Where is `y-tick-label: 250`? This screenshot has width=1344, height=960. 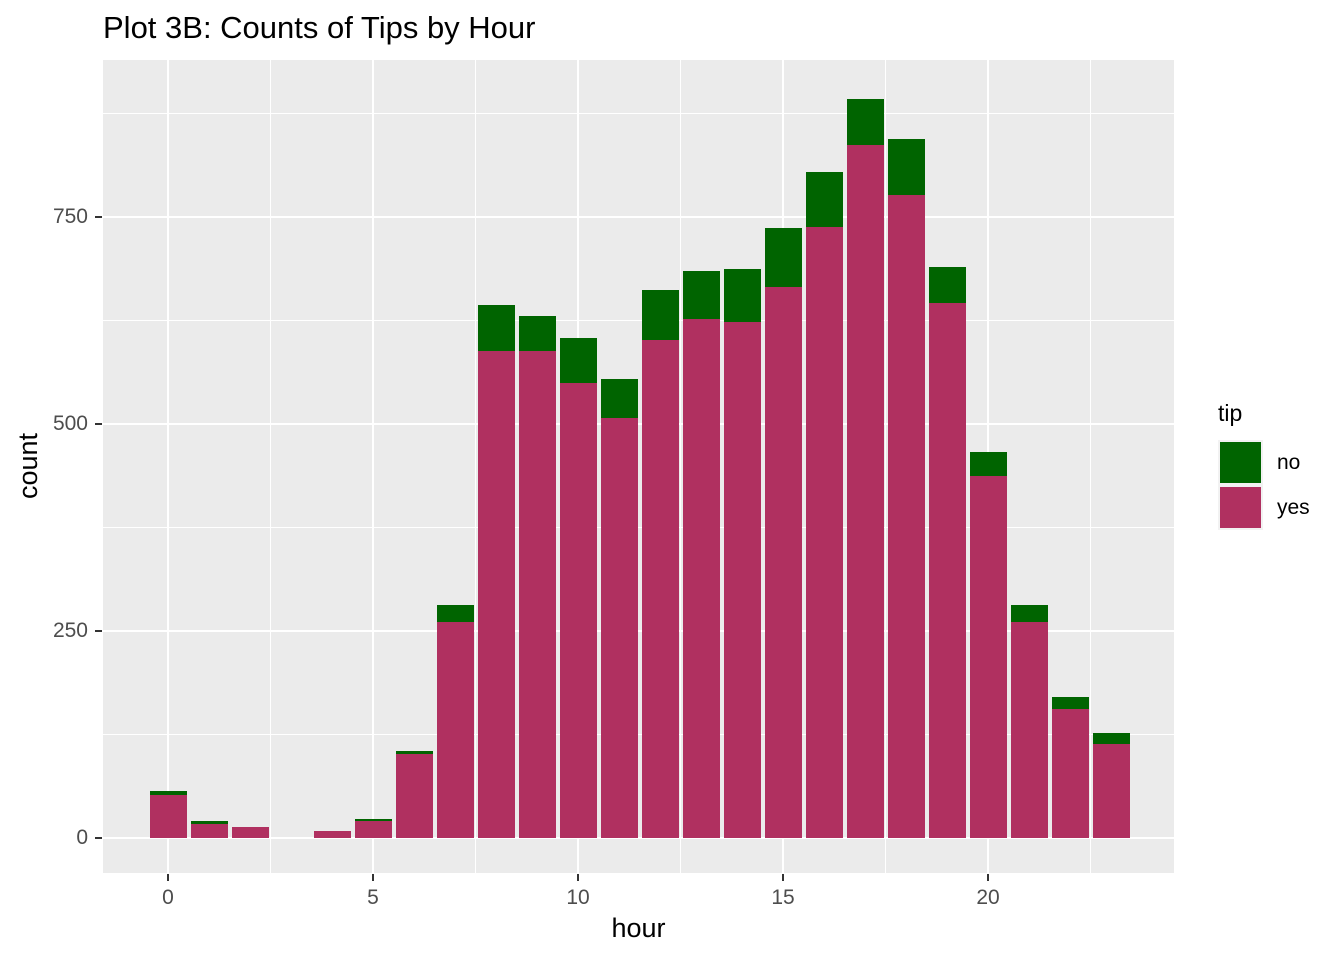 y-tick-label: 250 is located at coordinates (70, 630).